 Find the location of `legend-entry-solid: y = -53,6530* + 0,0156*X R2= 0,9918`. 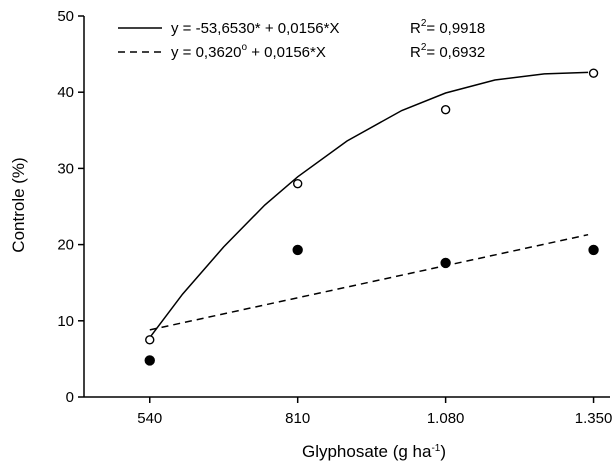

legend-entry-solid: y = -53,6530* + 0,0156*X R2= 0,9918 is located at coordinates (301, 27).